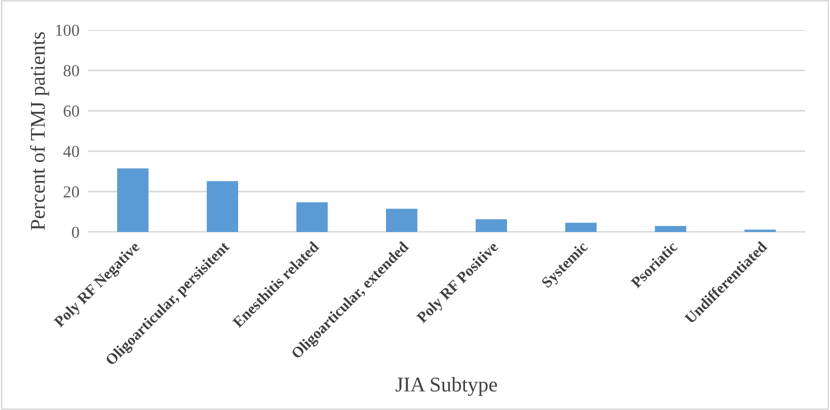 The image size is (830, 410). What do you see at coordinates (40, 131) in the screenshot?
I see `y-axis-title: Percent of TMJ patients` at bounding box center [40, 131].